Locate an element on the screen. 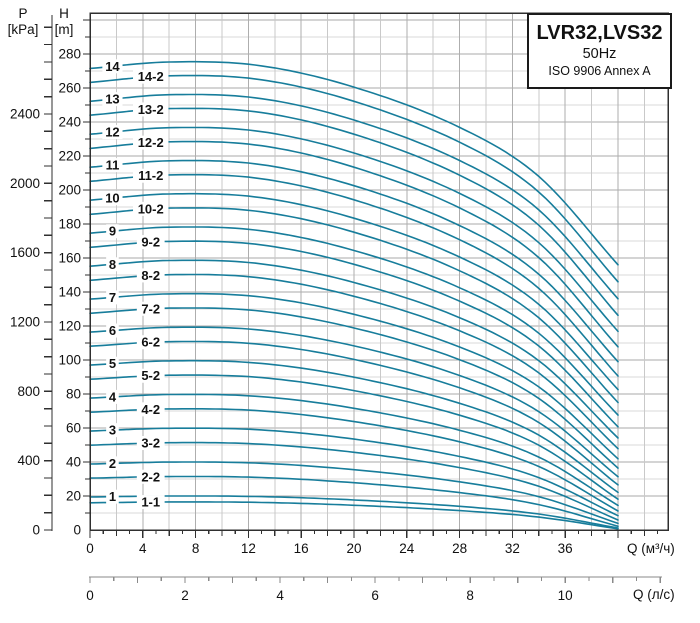 The image size is (700, 623). tick-label: 800 is located at coordinates (28, 391).